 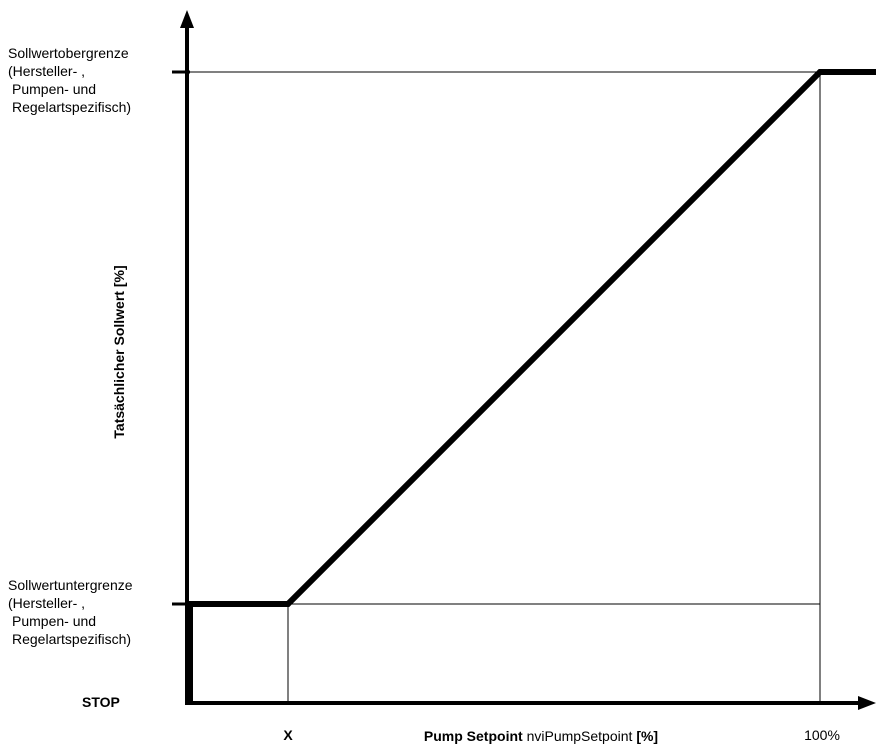 I want to click on y-axis-title: Tatsächlicher Sollwert [%], so click(x=119, y=351).